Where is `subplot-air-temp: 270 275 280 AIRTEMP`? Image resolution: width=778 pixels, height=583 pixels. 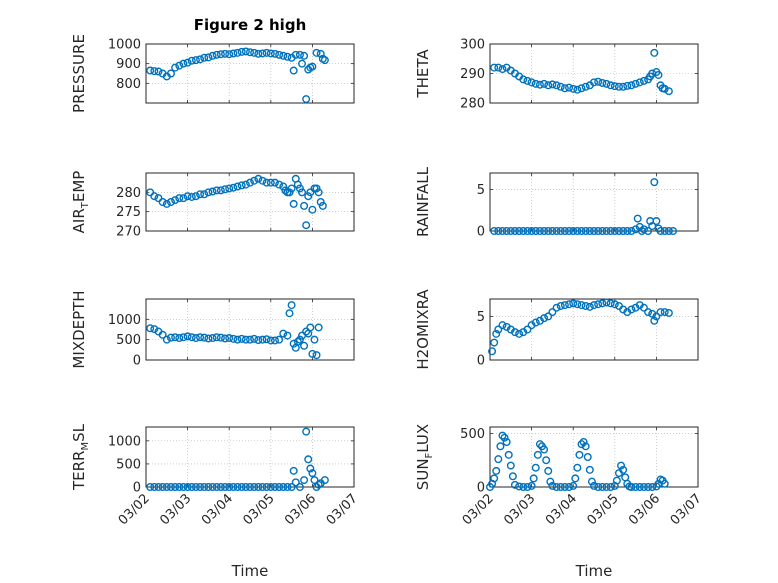
subplot-air-temp: 270 275 280 AIRTEMP is located at coordinates (212, 205).